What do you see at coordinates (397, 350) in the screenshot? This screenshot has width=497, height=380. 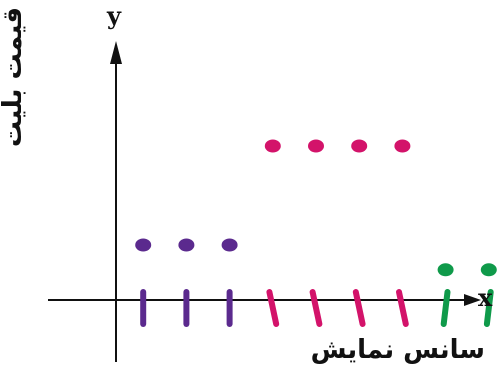 I see `x-axis-title: سانس نمایش` at bounding box center [397, 350].